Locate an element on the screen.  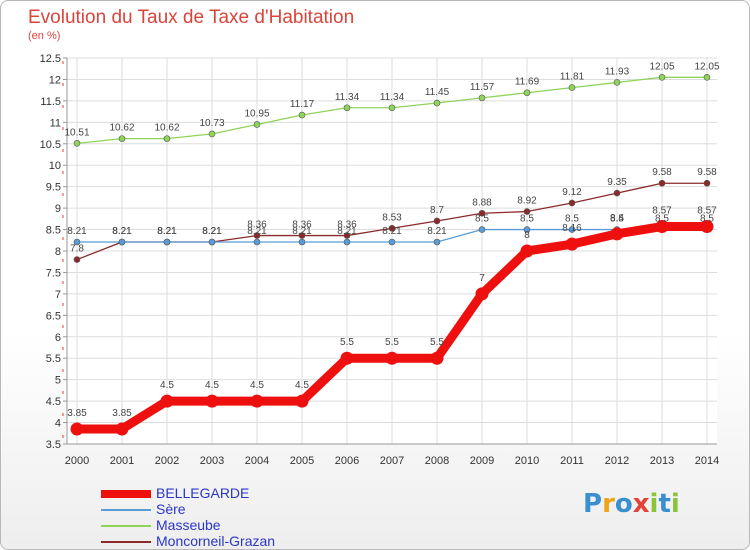
y-tick-label: 3.5 is located at coordinates (53, 445).